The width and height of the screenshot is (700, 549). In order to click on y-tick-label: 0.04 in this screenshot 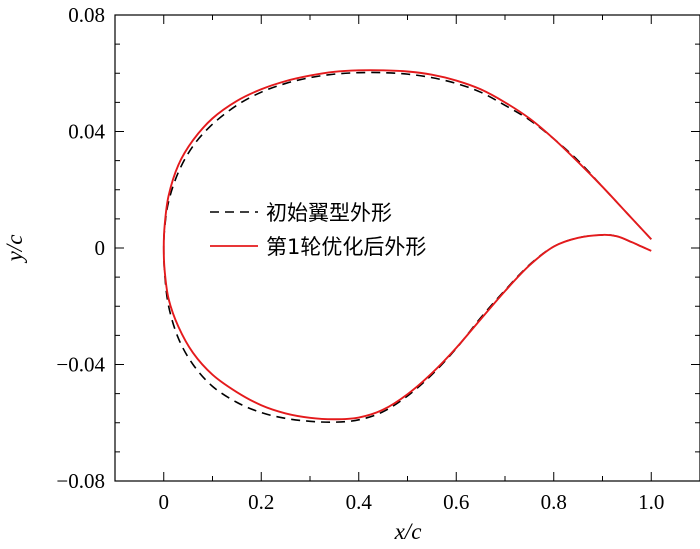, I will do `click(86, 132)`.